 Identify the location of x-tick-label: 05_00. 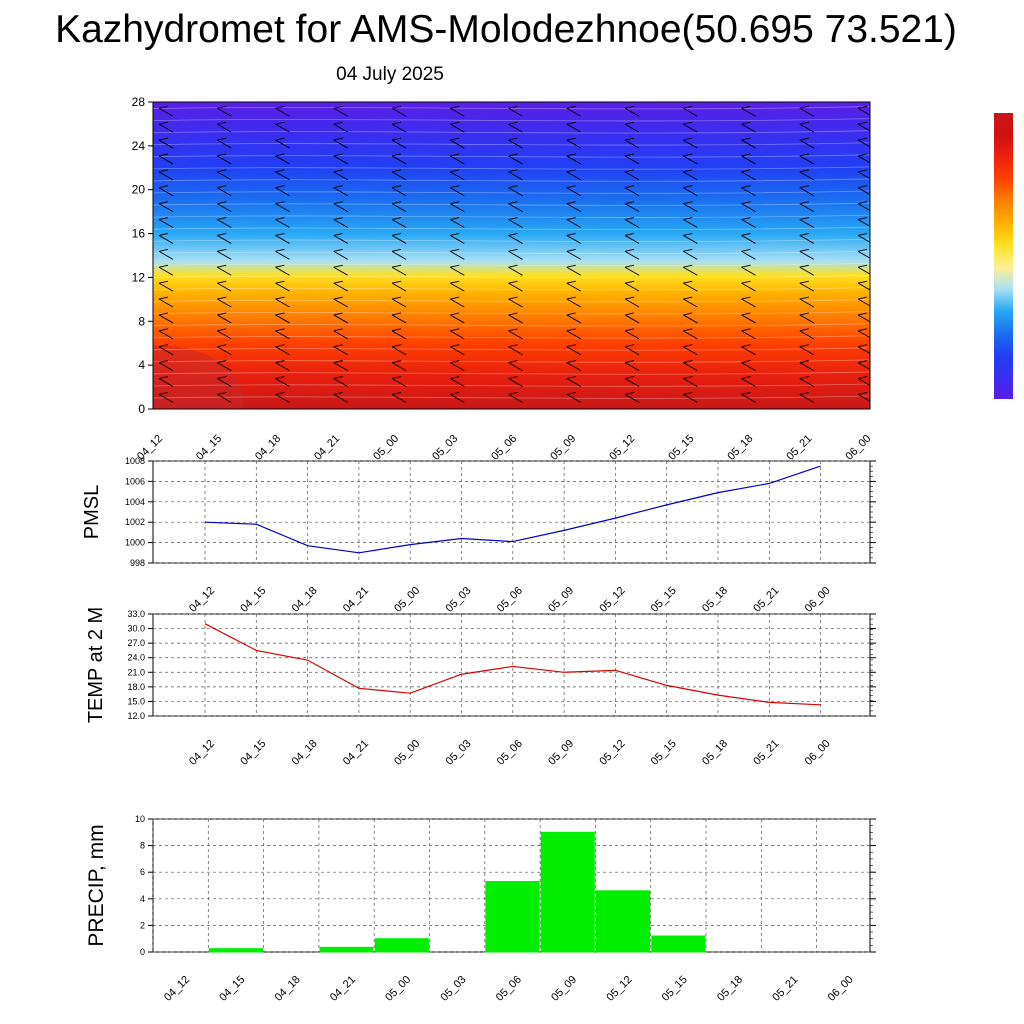
(386, 448).